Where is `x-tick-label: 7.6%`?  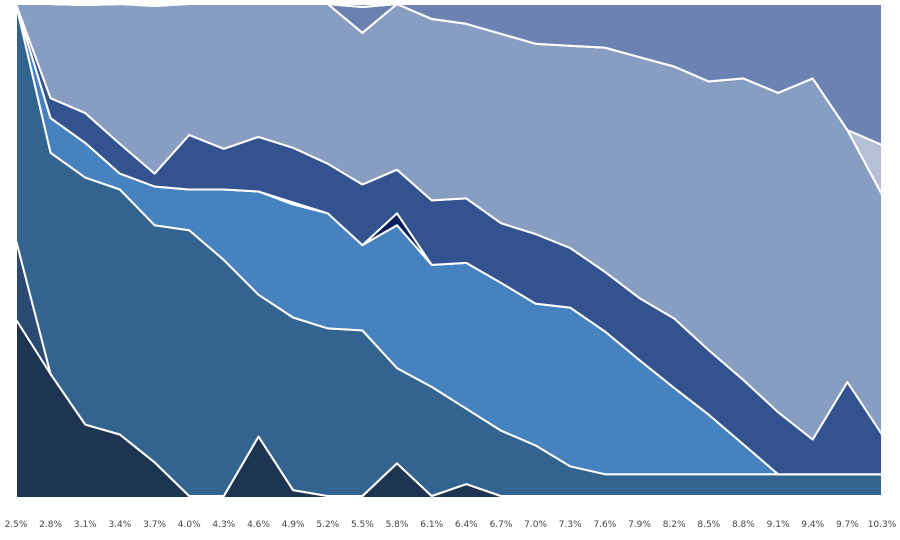
x-tick-label: 7.6% is located at coordinates (604, 525).